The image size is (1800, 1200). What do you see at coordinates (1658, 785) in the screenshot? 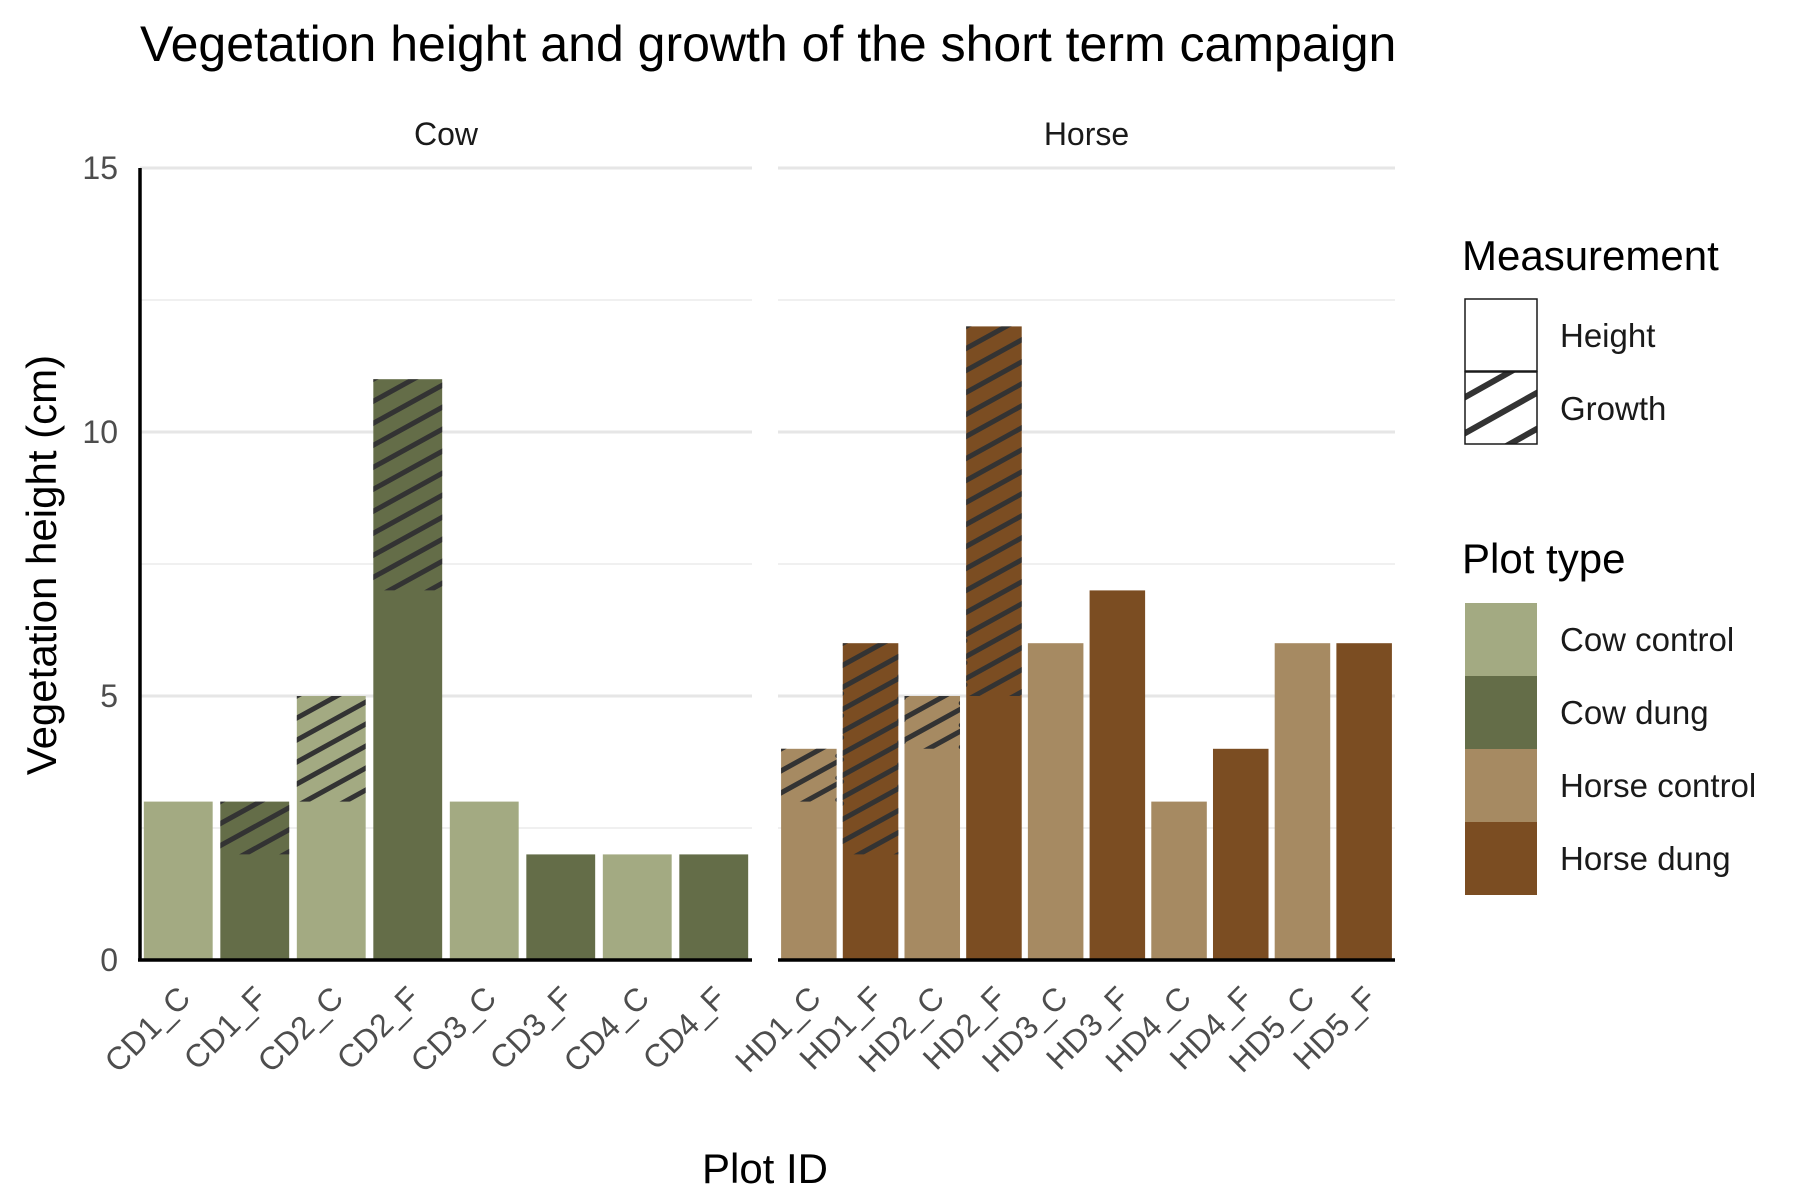
I see `legend-label-horse-control: Horse control` at bounding box center [1658, 785].